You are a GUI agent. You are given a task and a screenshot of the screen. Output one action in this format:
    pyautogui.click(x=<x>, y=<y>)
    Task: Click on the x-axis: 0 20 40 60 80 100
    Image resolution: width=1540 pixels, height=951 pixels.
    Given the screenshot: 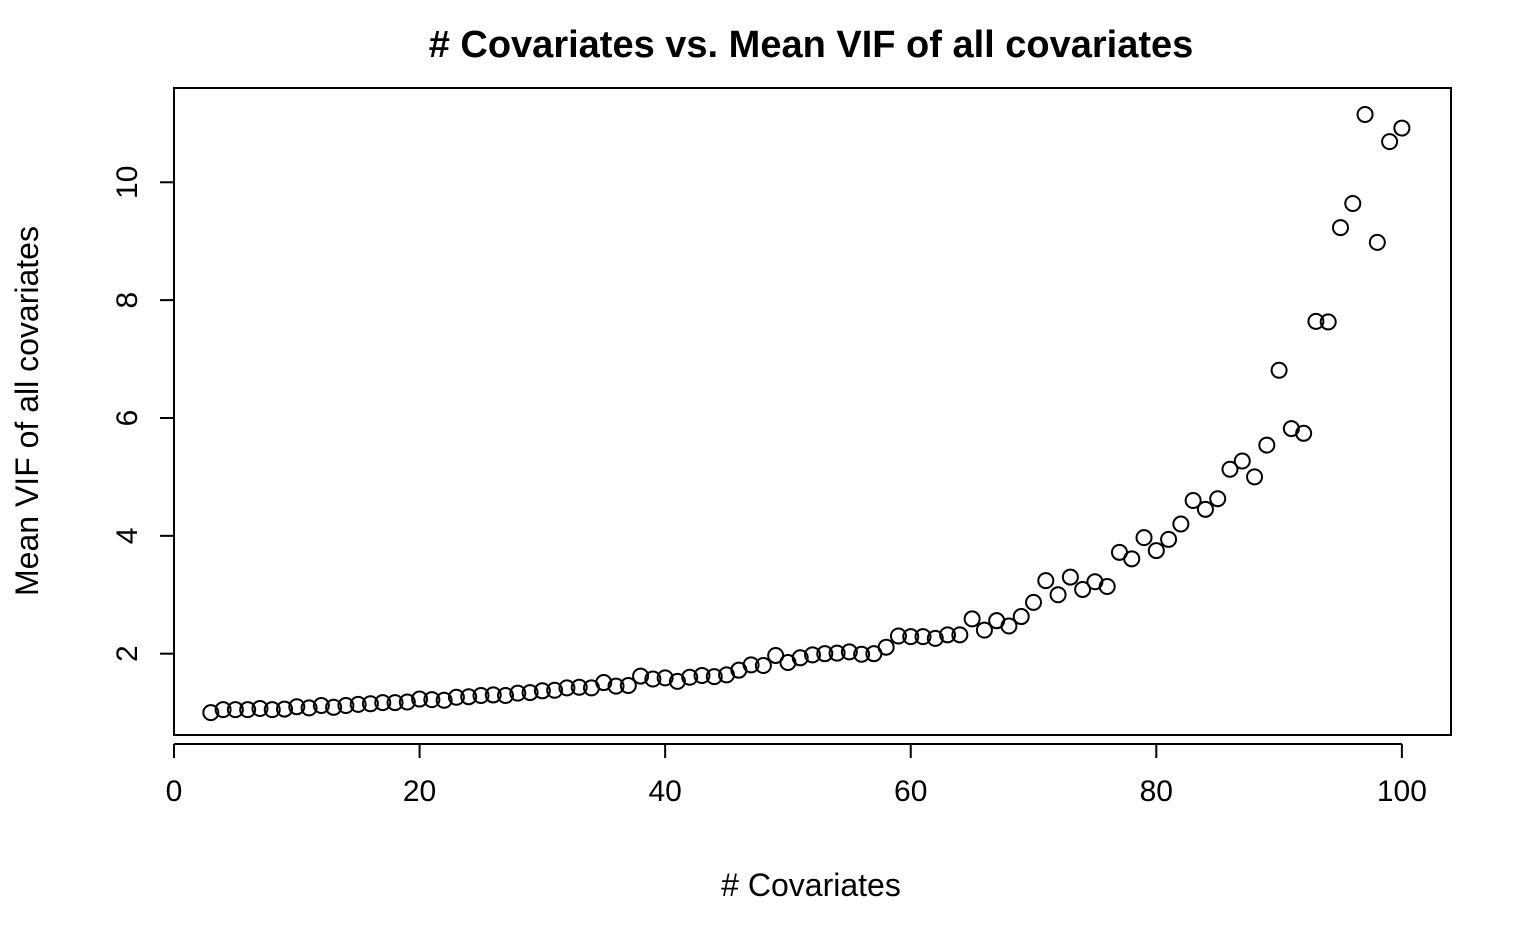 What is the action you would take?
    pyautogui.click(x=796, y=775)
    